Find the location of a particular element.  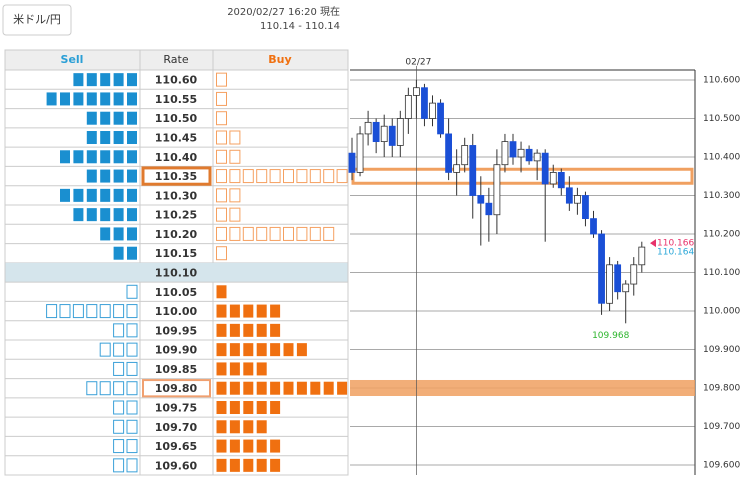

y-tick-label: 110.500 is located at coordinates (721, 119).